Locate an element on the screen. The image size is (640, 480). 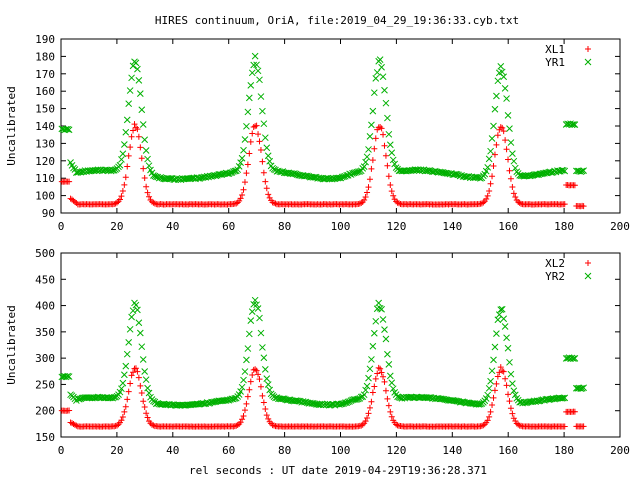
y-tick-label: 160 is located at coordinates (45, 91).